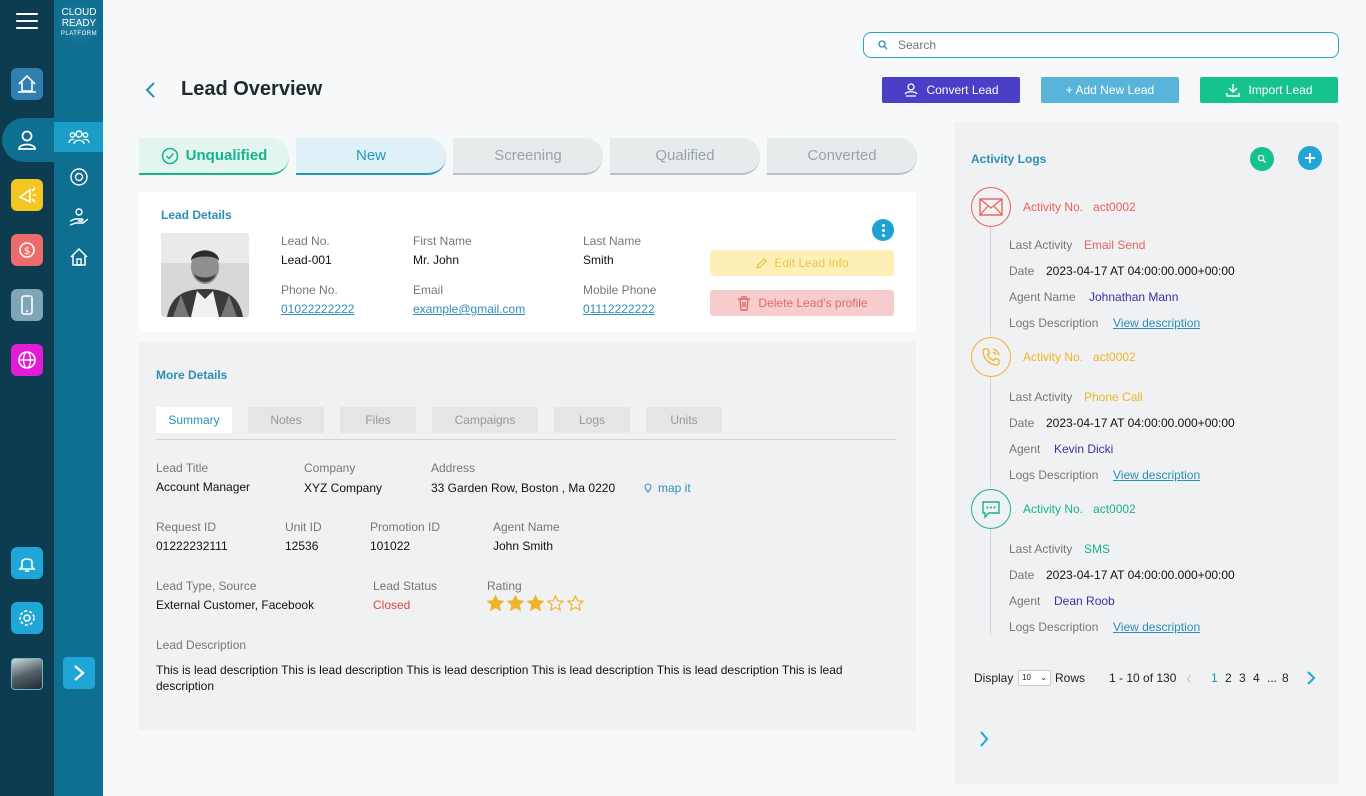 The image size is (1366, 796). Describe the element at coordinates (802, 263) in the screenshot. I see `edit-lead-button: Edit Lead Info` at that location.